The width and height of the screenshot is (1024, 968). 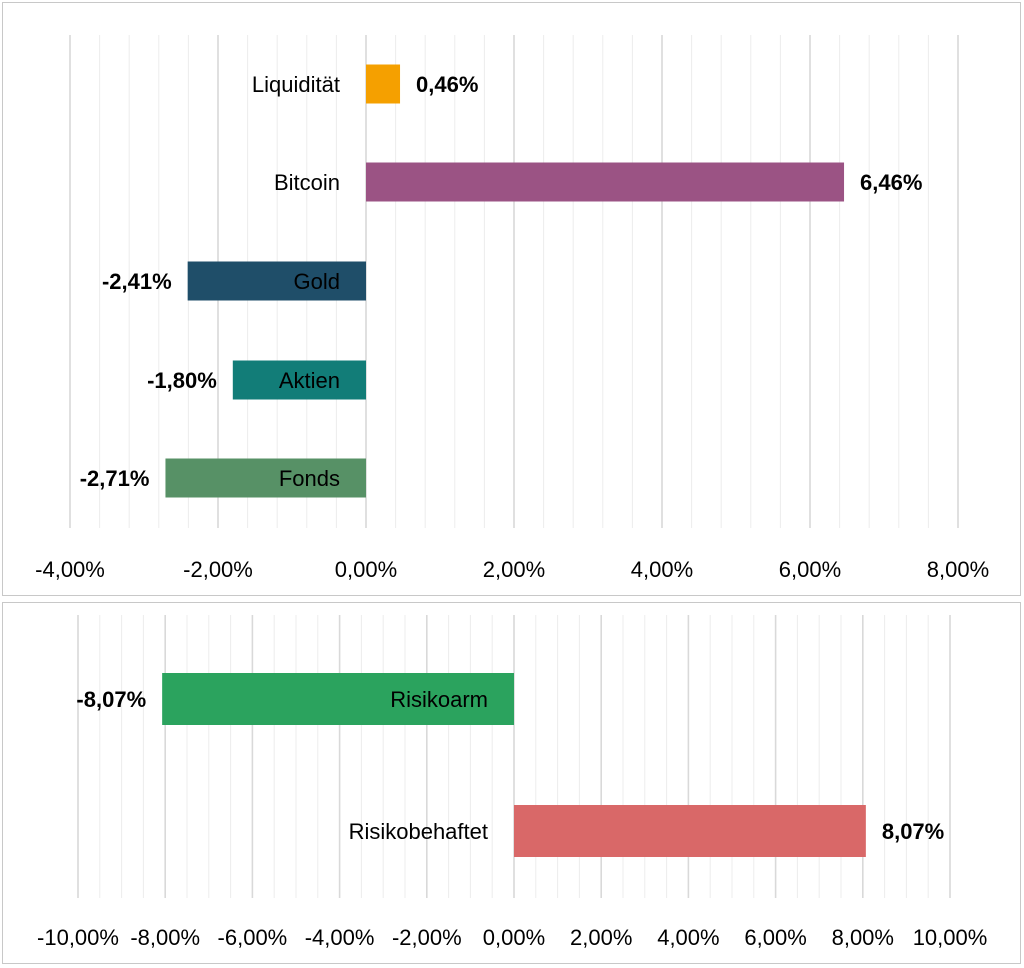 I want to click on x-tick-label: -8,00%, so click(x=165, y=937).